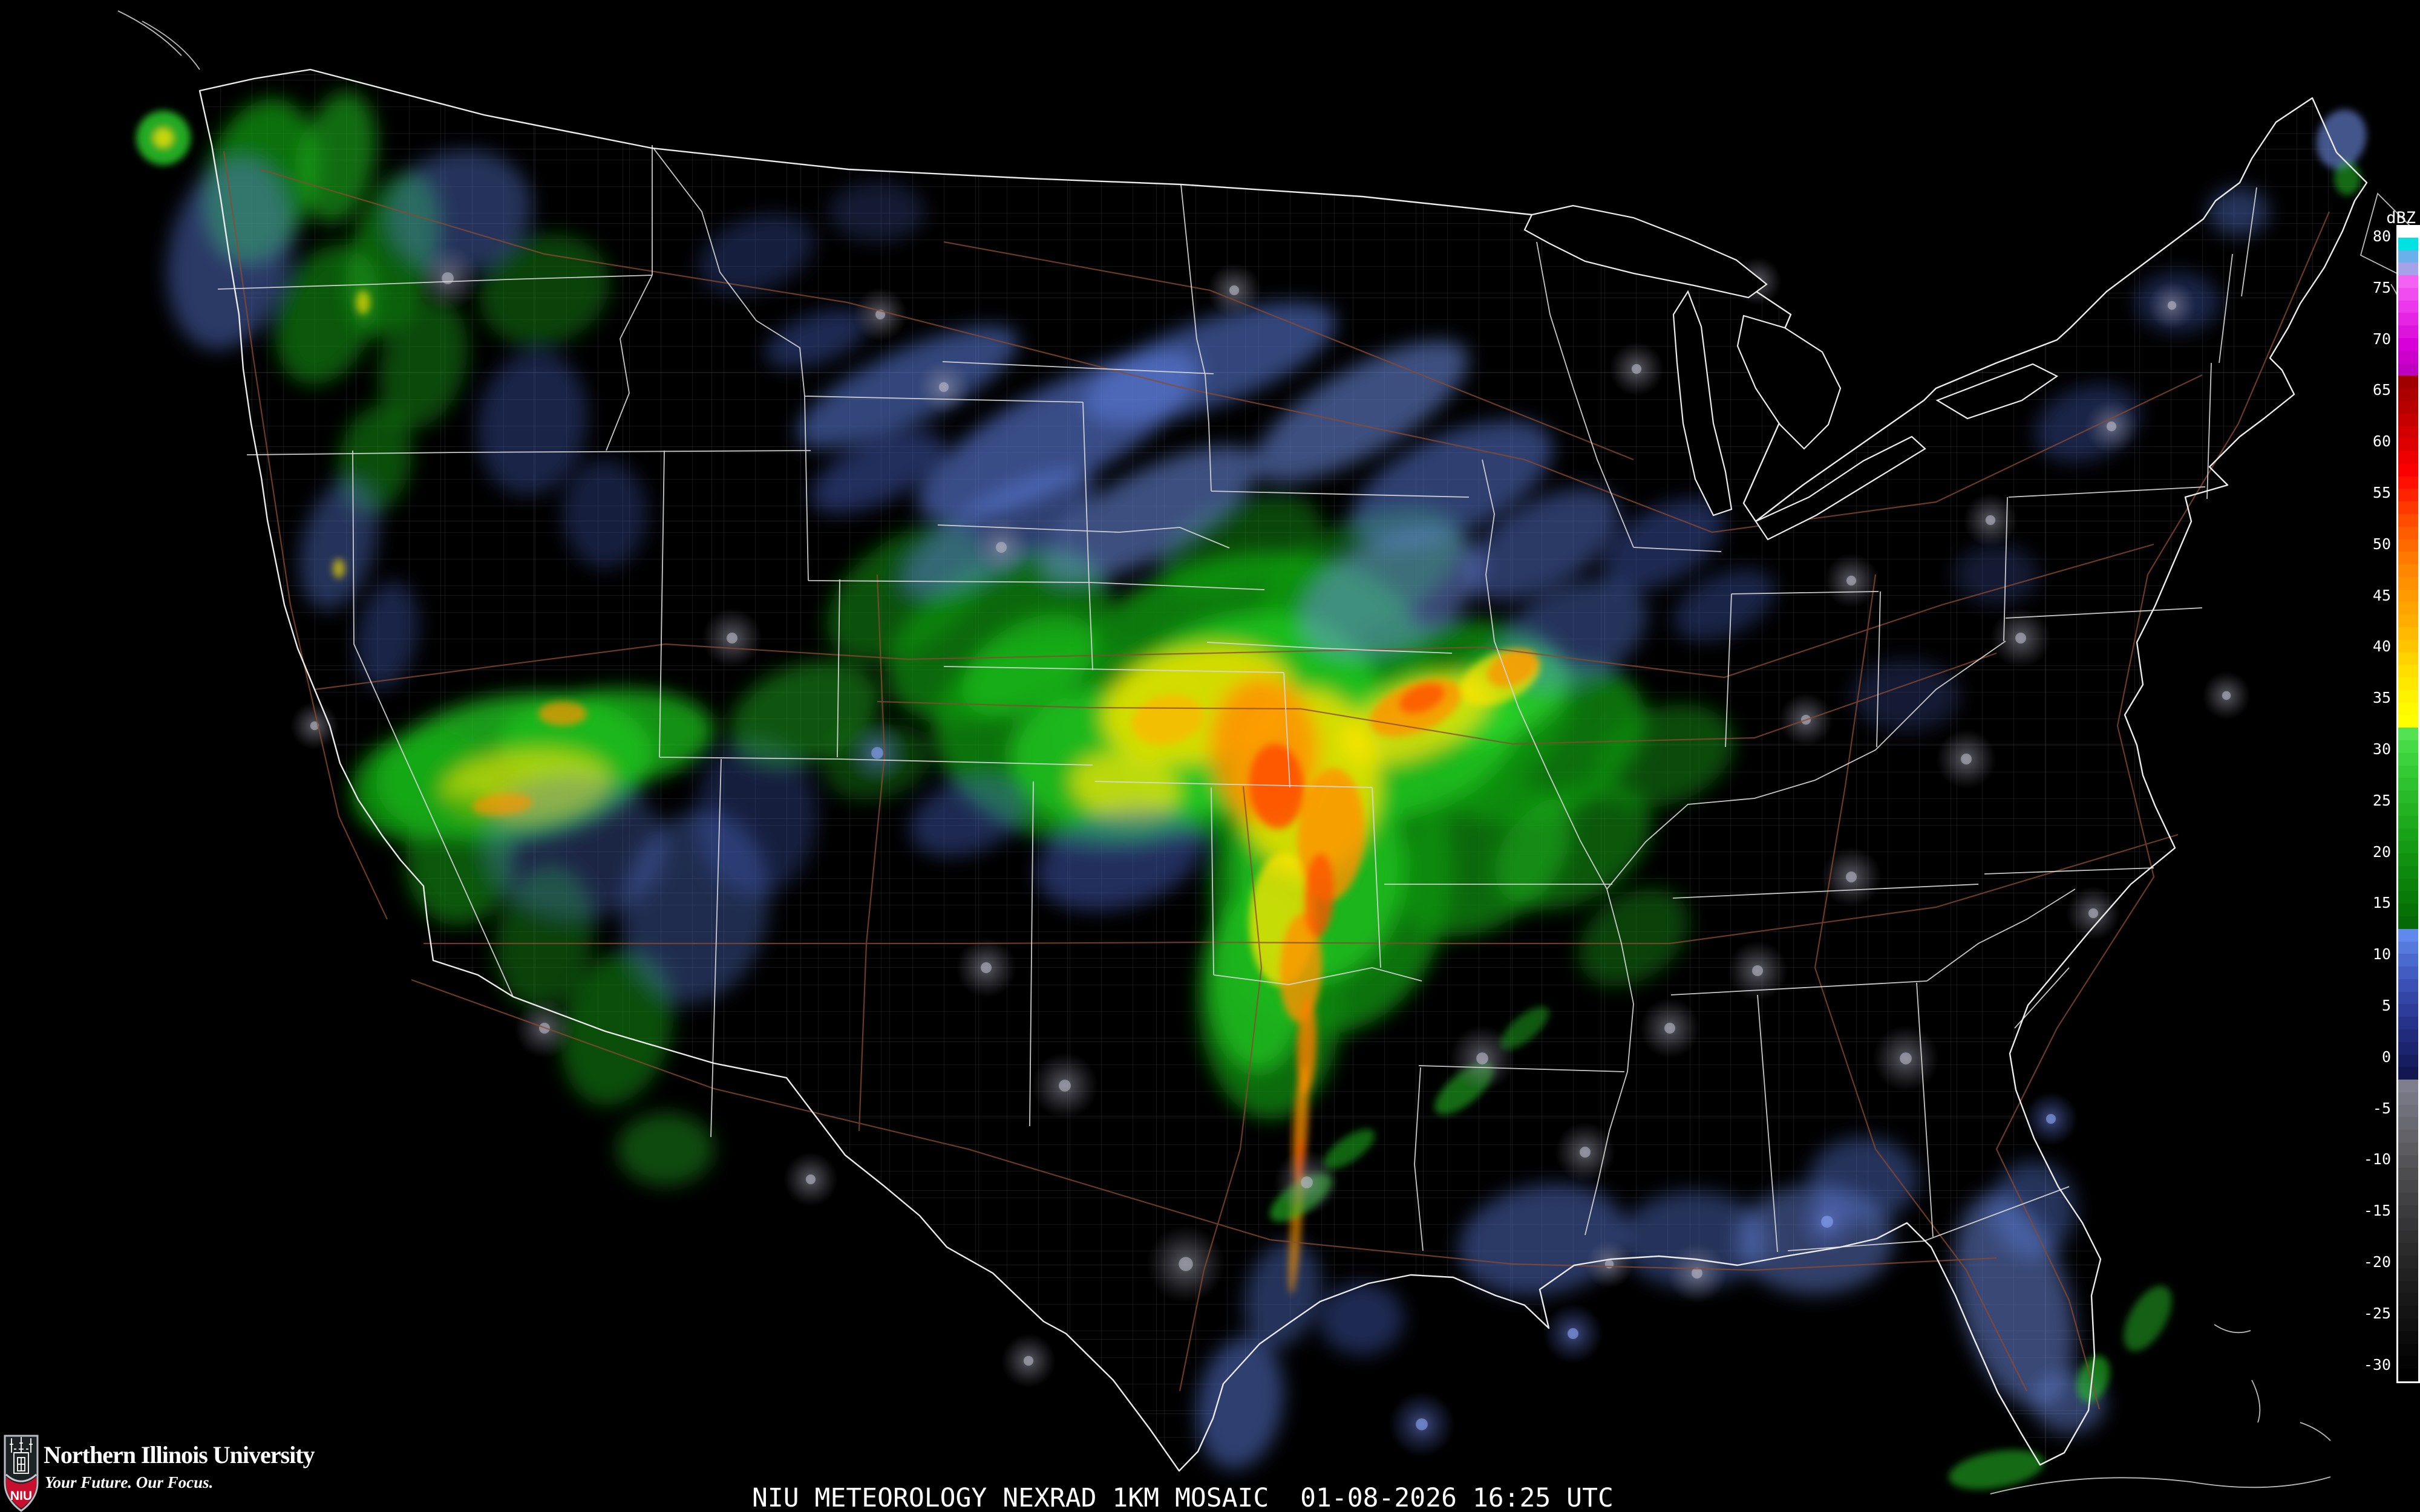 Image resolution: width=2420 pixels, height=1512 pixels. What do you see at coordinates (2381, 698) in the screenshot?
I see `colorbar-tick: 35` at bounding box center [2381, 698].